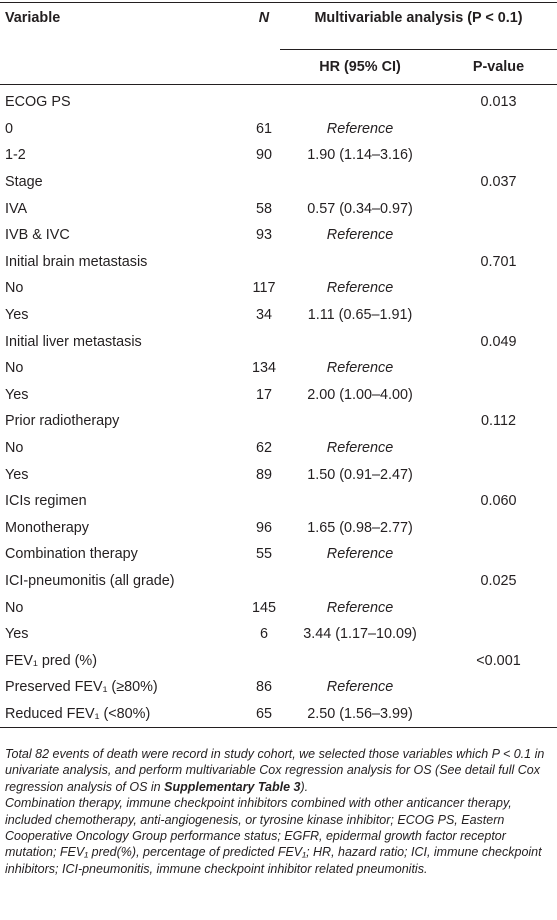  Describe the element at coordinates (263, 607) in the screenshot. I see `cell-n: 145` at that location.